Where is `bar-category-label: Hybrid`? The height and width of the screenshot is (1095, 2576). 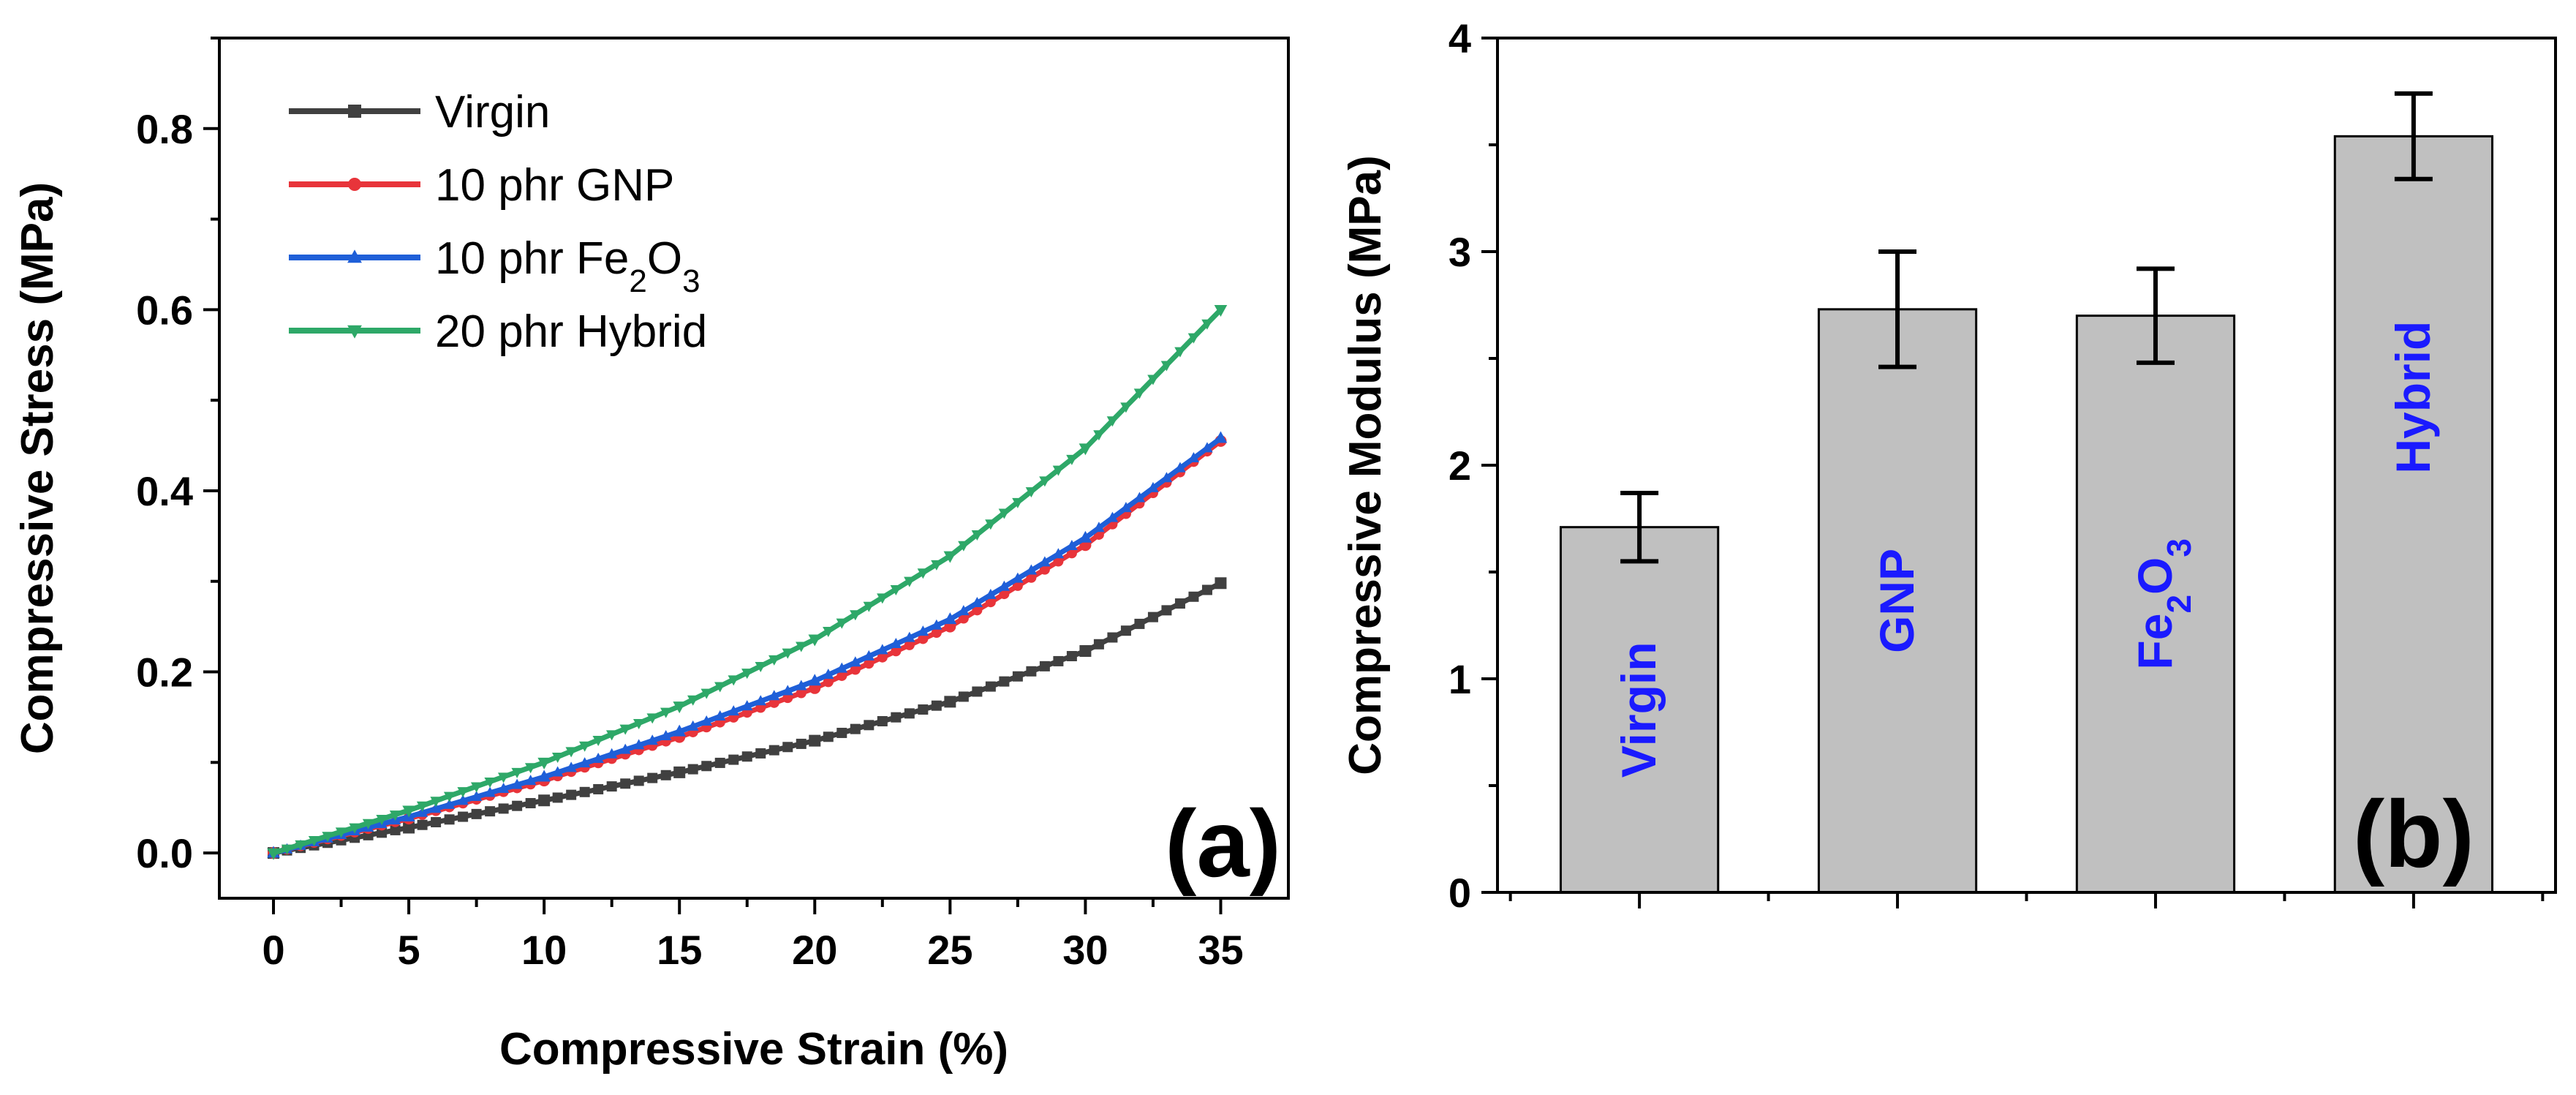
bar-category-label: Hybrid is located at coordinates (2413, 397).